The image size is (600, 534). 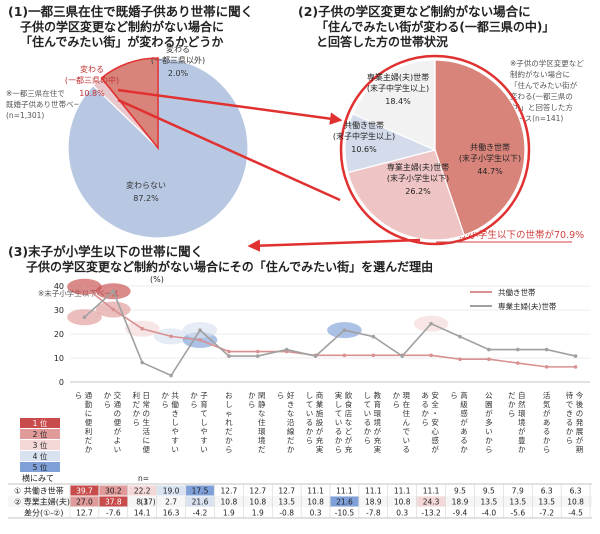 What do you see at coordinates (414, 11) in the screenshot?
I see `s2-title-line: (2)子供の学区変更など制約がない場合に` at bounding box center [414, 11].